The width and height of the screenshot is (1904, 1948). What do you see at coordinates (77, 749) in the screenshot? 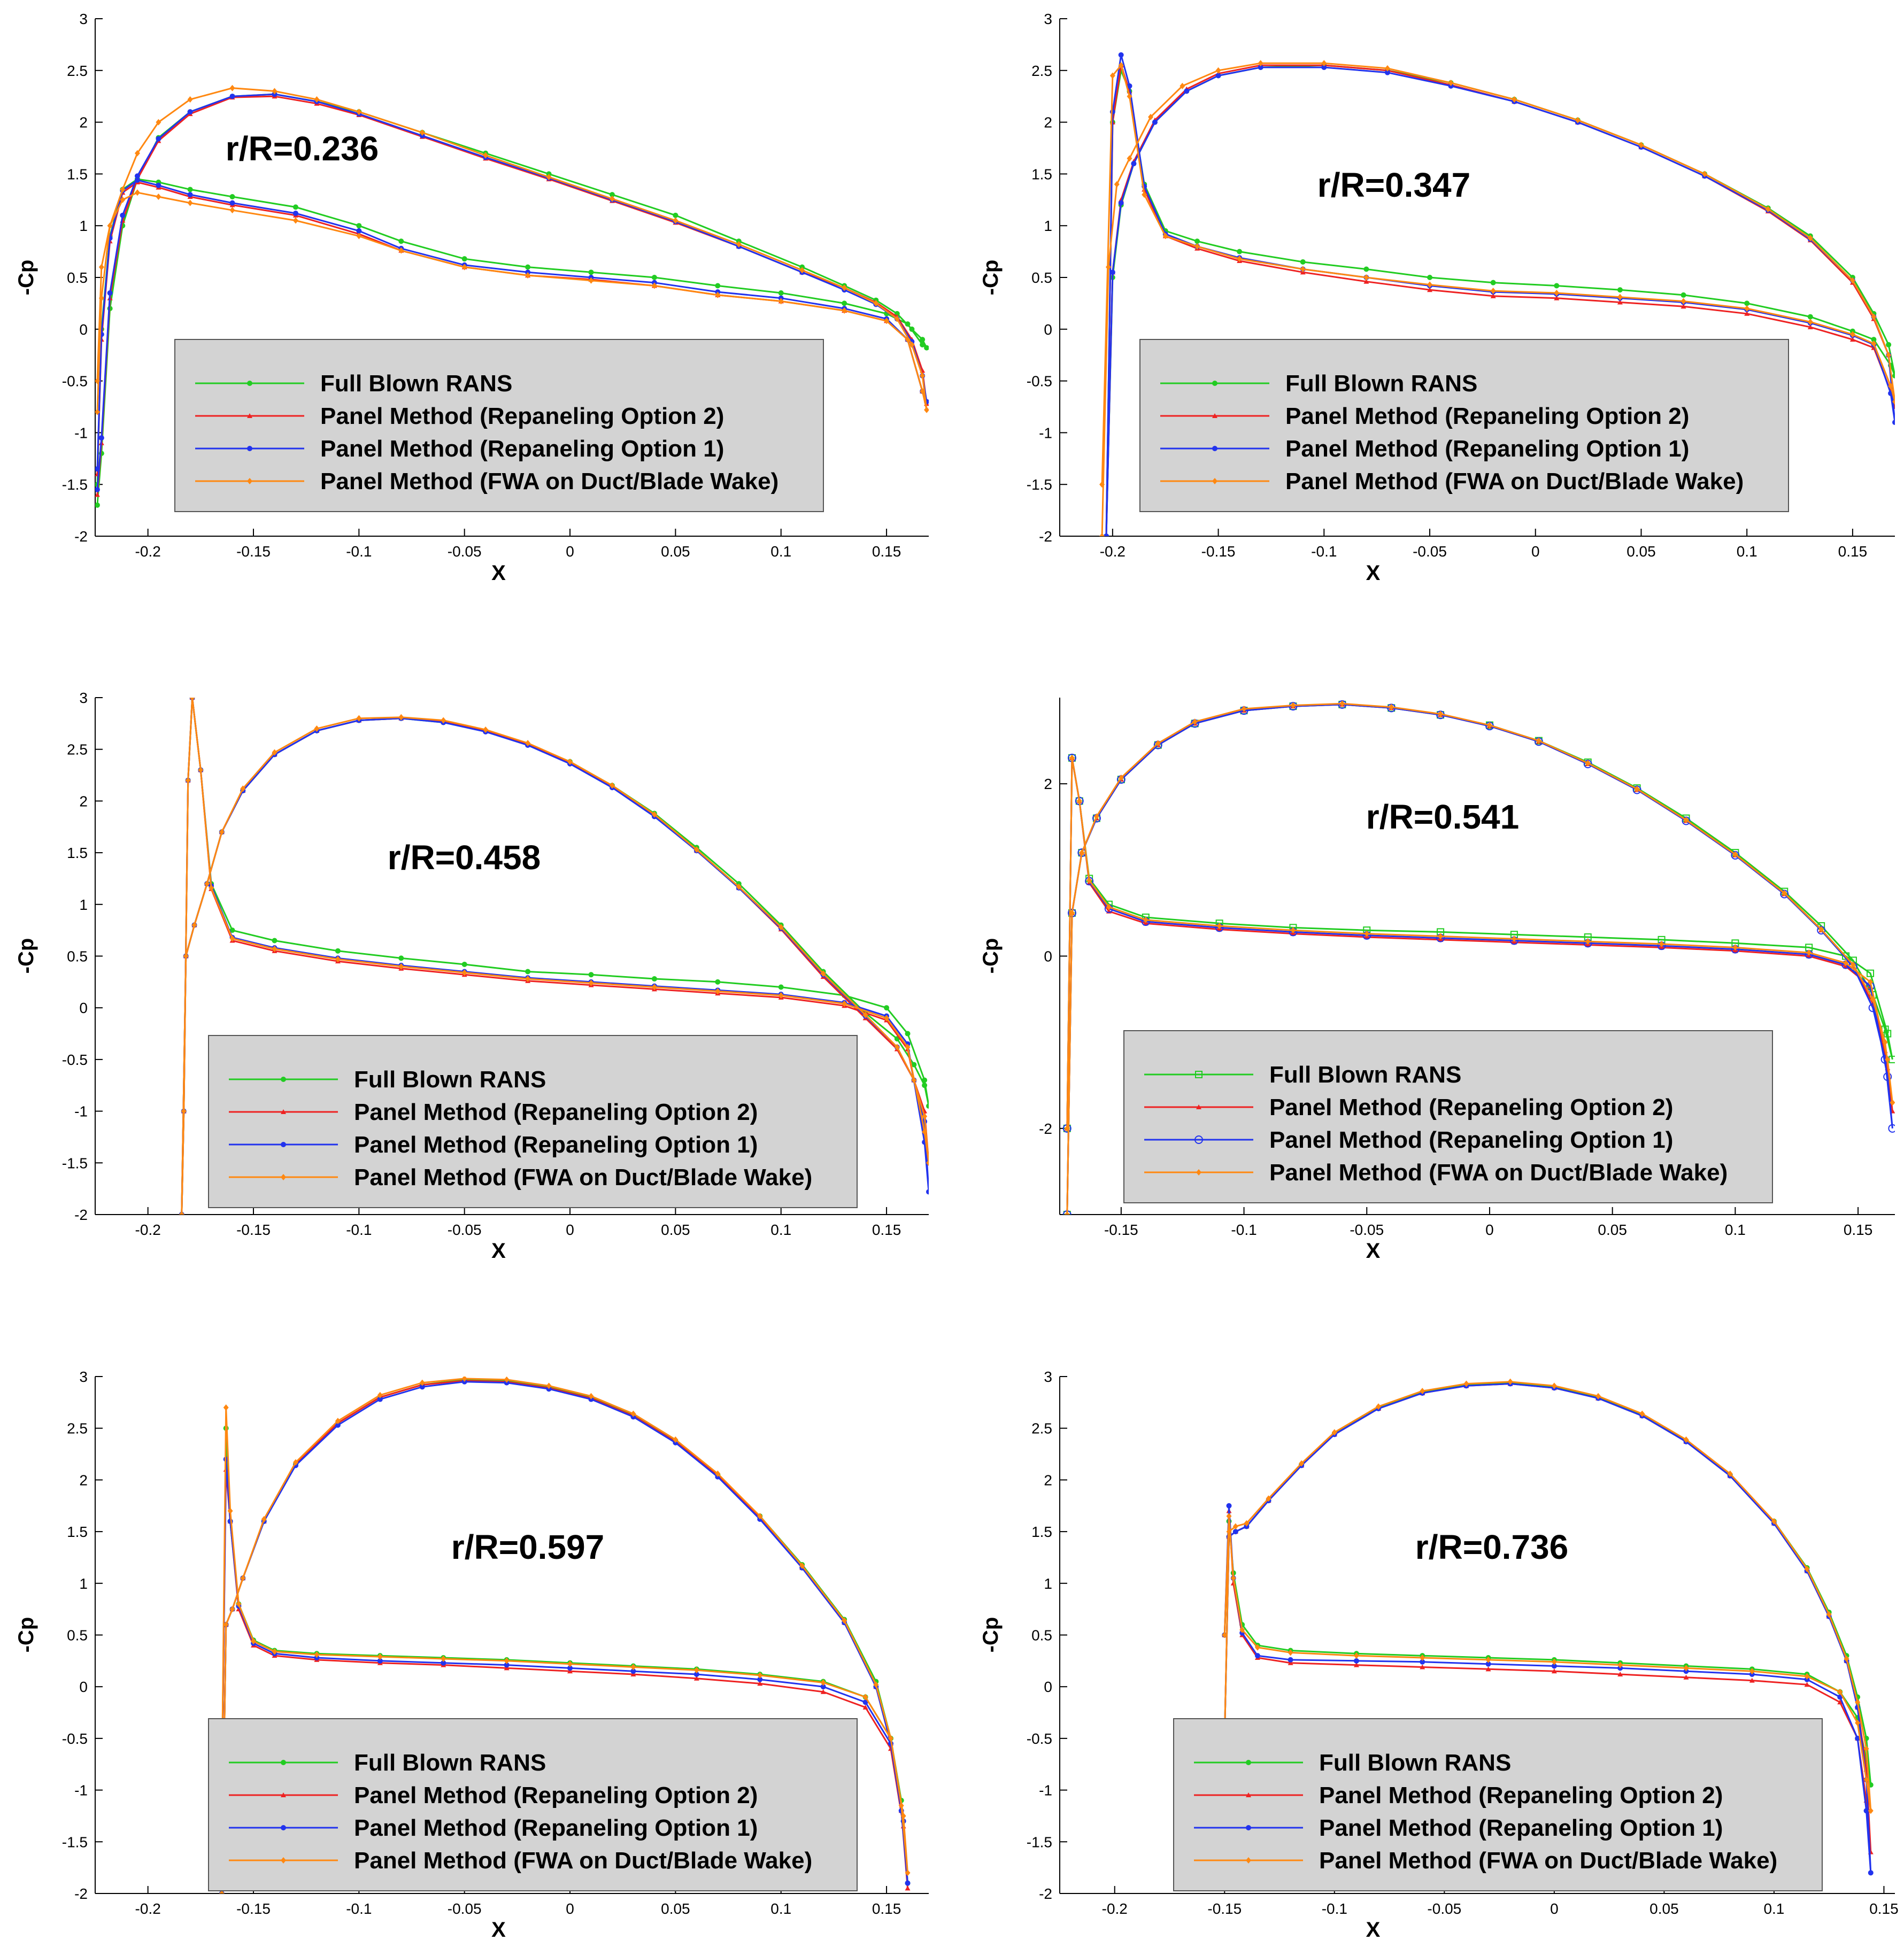
I see `y-tick-label: 2.5` at bounding box center [77, 749].